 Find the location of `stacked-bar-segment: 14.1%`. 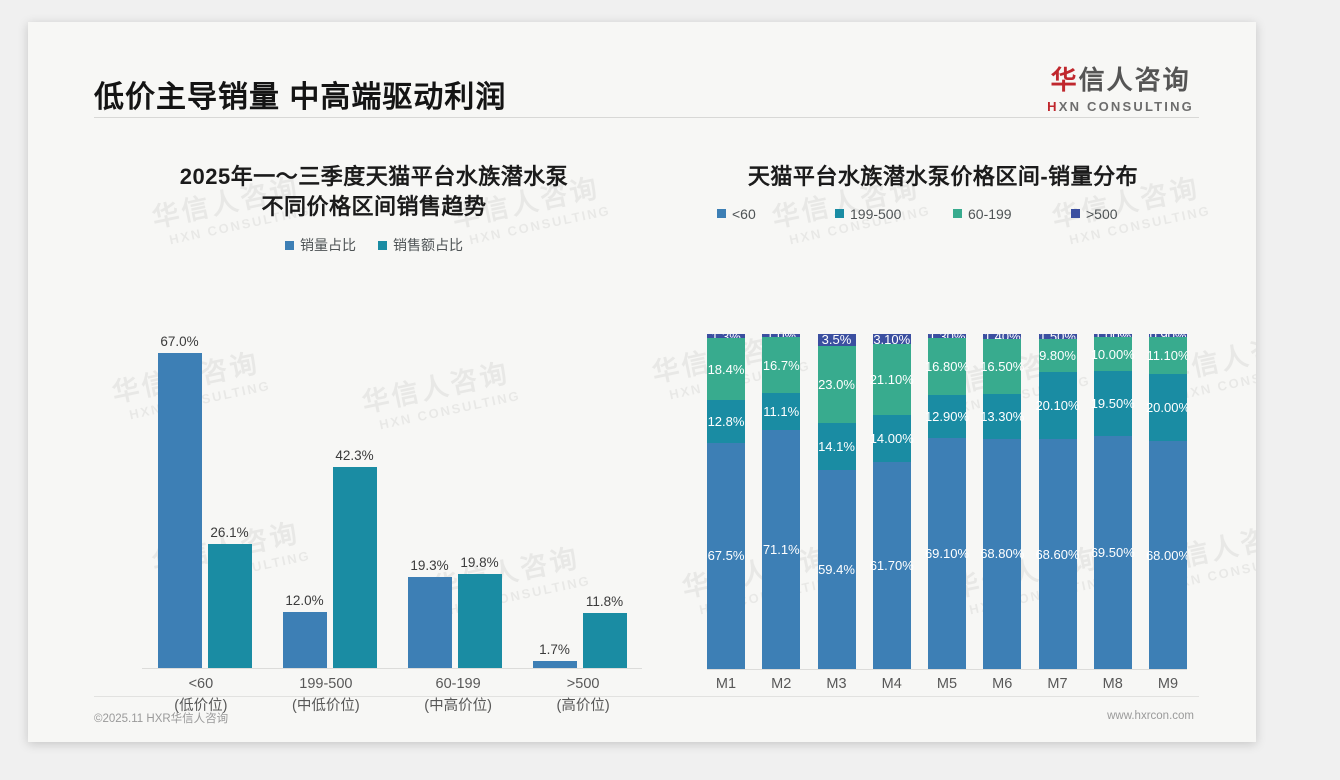

stacked-bar-segment: 14.1% is located at coordinates (836, 446).